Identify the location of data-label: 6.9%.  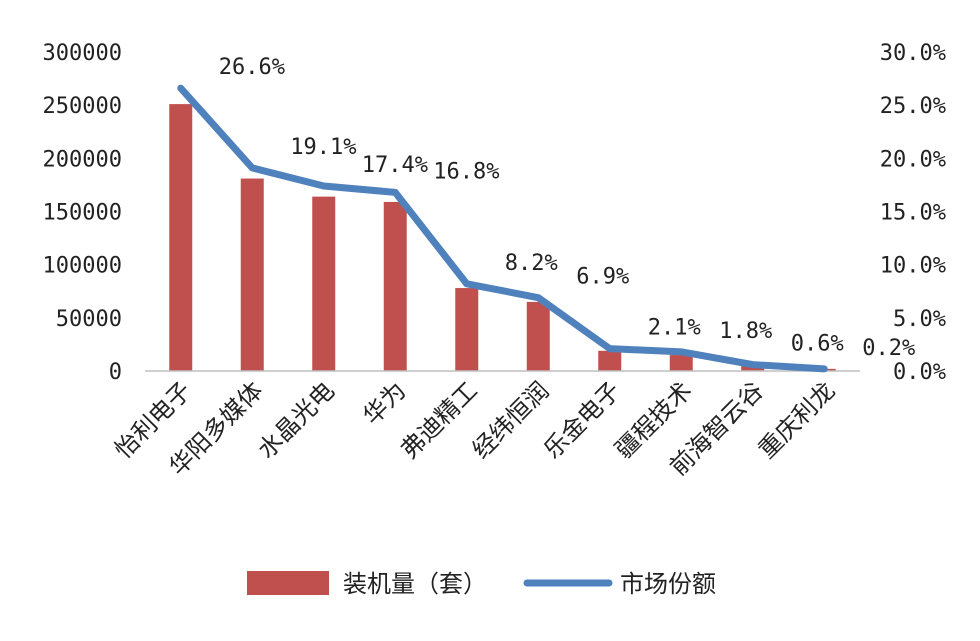
(602, 277).